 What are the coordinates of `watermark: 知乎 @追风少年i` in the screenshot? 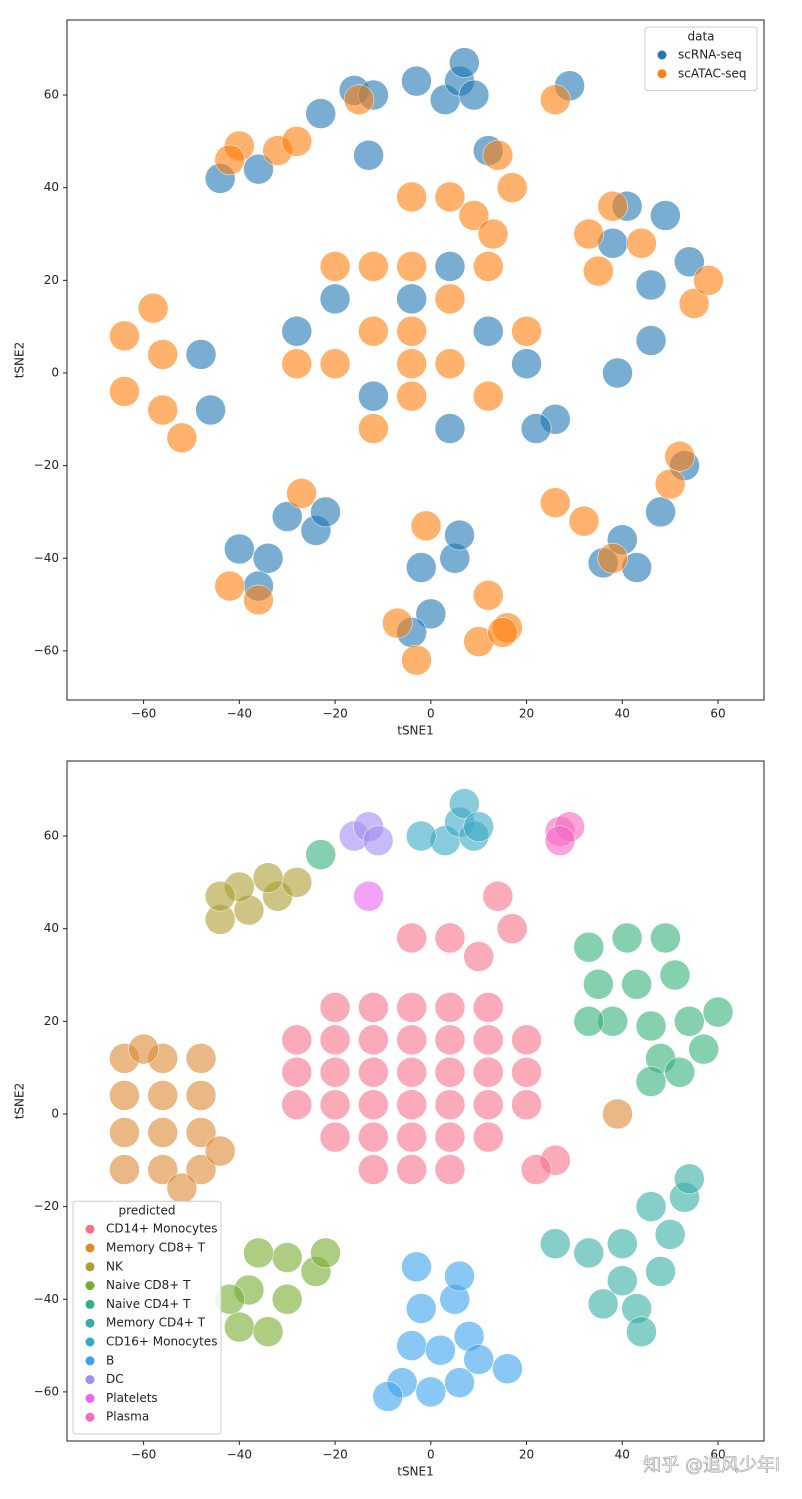 It's located at (711, 1465).